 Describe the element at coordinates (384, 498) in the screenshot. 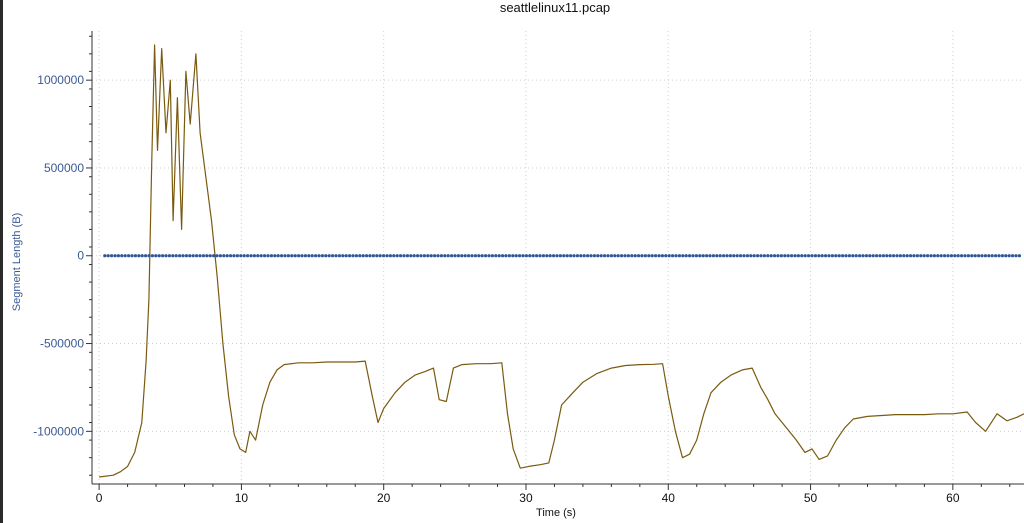

I see `x-tick-label: 20` at that location.